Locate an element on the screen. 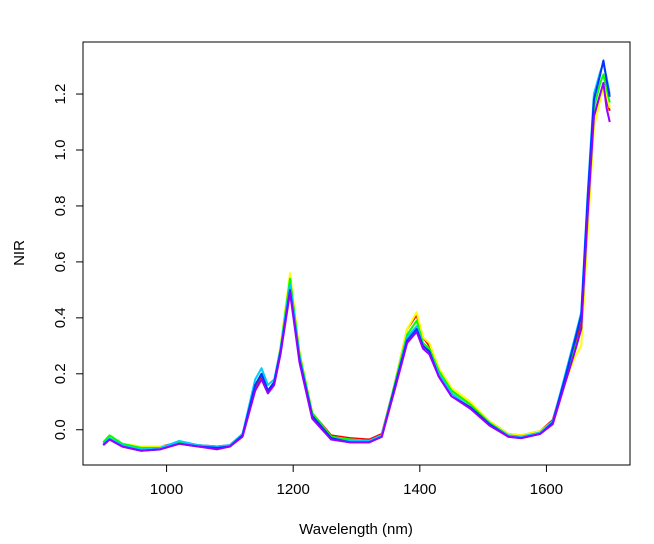 This screenshot has width=654, height=544. y-tick-label: 1.2 is located at coordinates (60, 94).